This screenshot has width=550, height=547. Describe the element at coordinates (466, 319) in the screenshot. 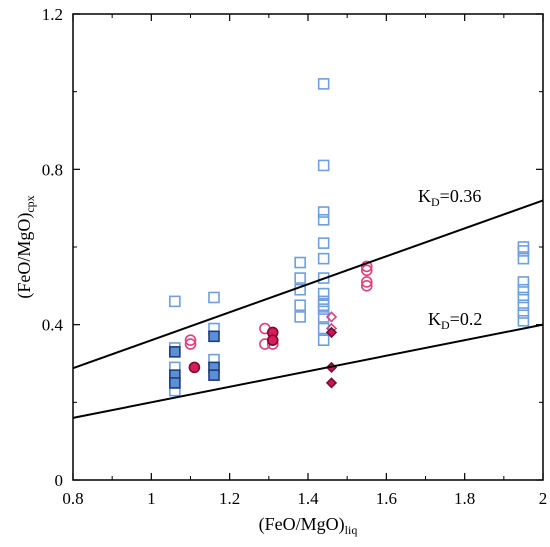

I see `kd-02-label-value: =0.2` at that location.